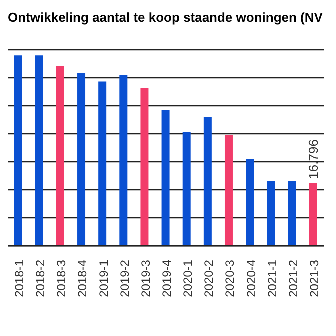 The image size is (336, 336). What do you see at coordinates (167, 279) in the screenshot?
I see `x-tick-label: 2019-4` at bounding box center [167, 279].